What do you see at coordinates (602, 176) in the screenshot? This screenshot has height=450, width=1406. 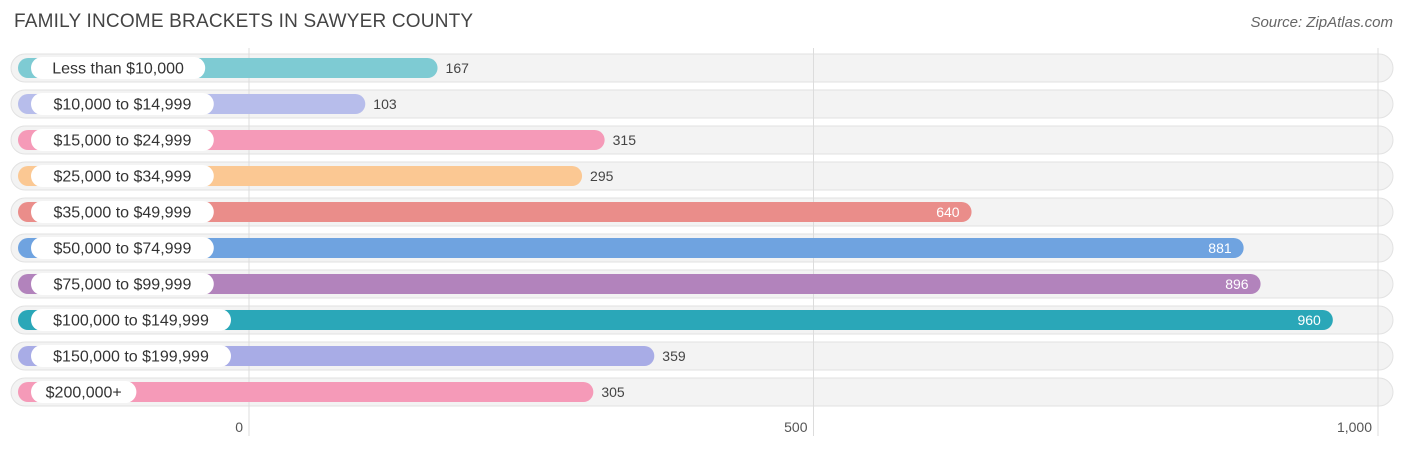 I see `value-label: 295` at bounding box center [602, 176].